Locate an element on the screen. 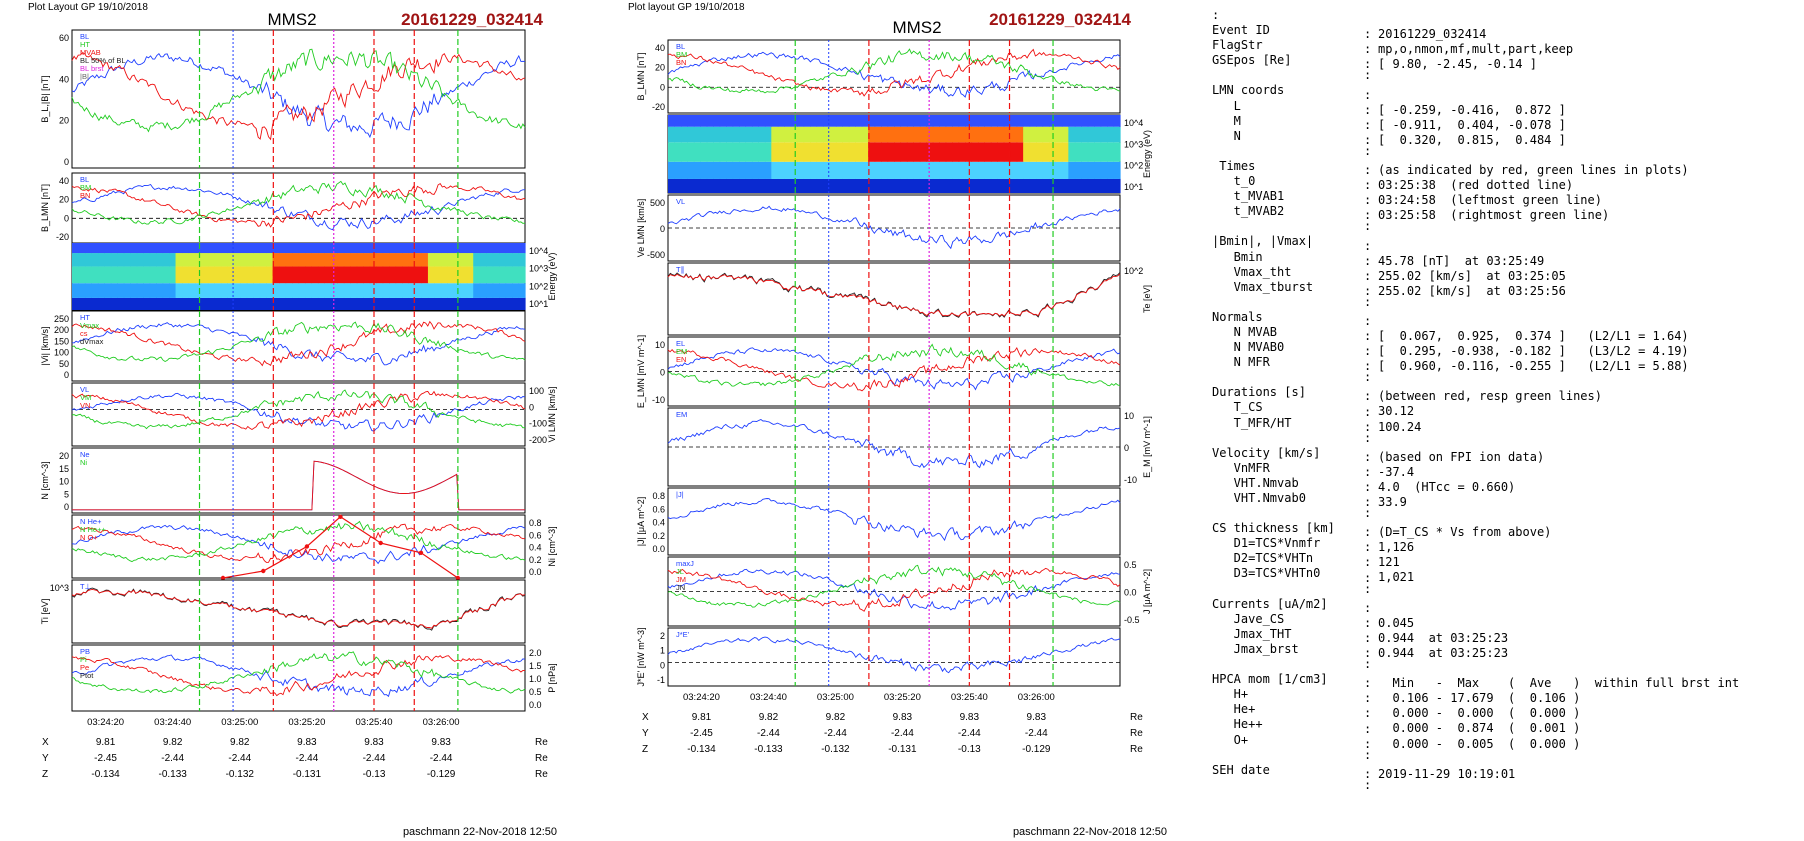 This screenshot has width=1804, height=841. y-tick-label: 0.4 is located at coordinates (535, 548).